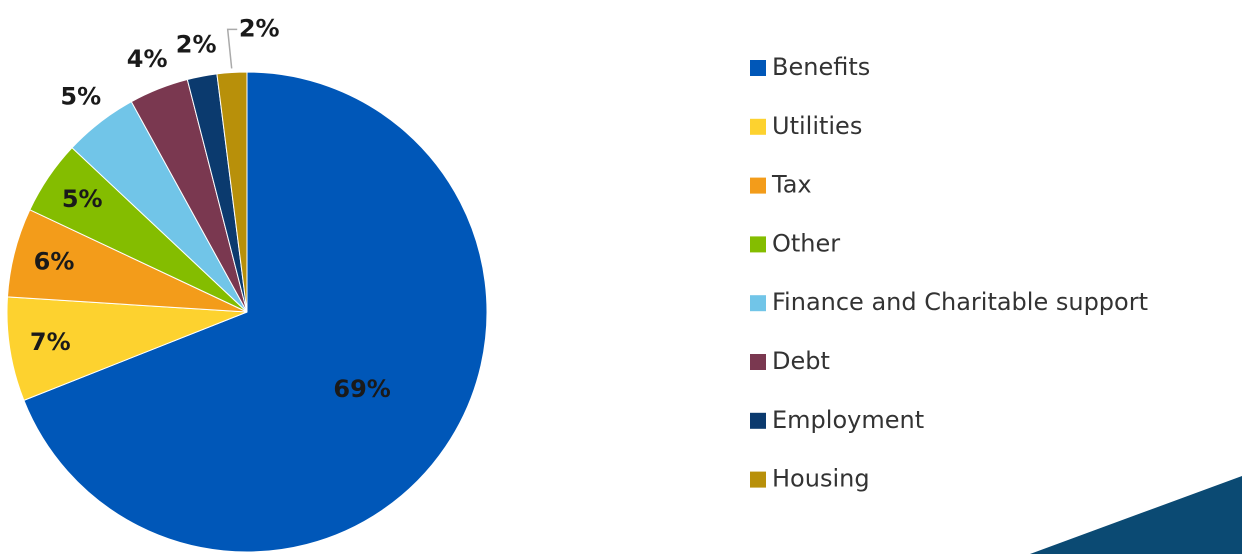  I want to click on data-label: 7%, so click(50, 342).